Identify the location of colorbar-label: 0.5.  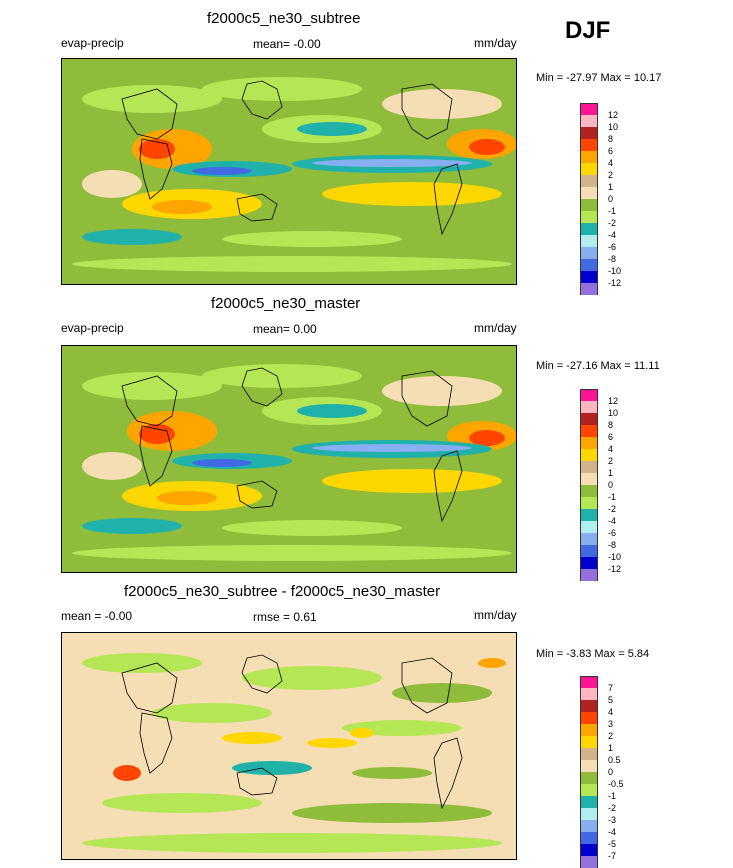
(614, 760).